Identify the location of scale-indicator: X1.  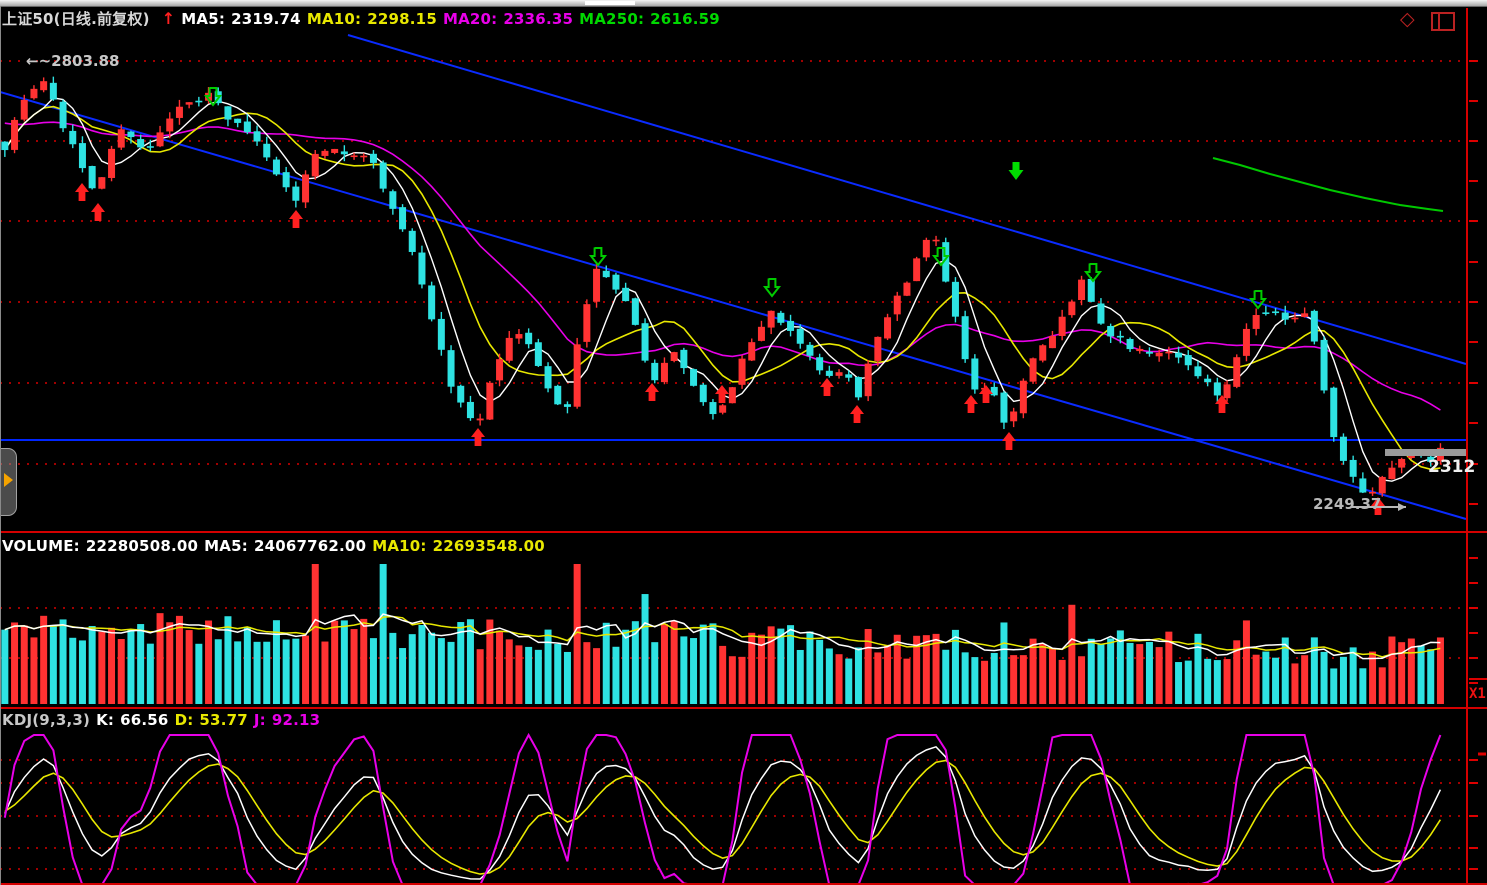
(1477, 694).